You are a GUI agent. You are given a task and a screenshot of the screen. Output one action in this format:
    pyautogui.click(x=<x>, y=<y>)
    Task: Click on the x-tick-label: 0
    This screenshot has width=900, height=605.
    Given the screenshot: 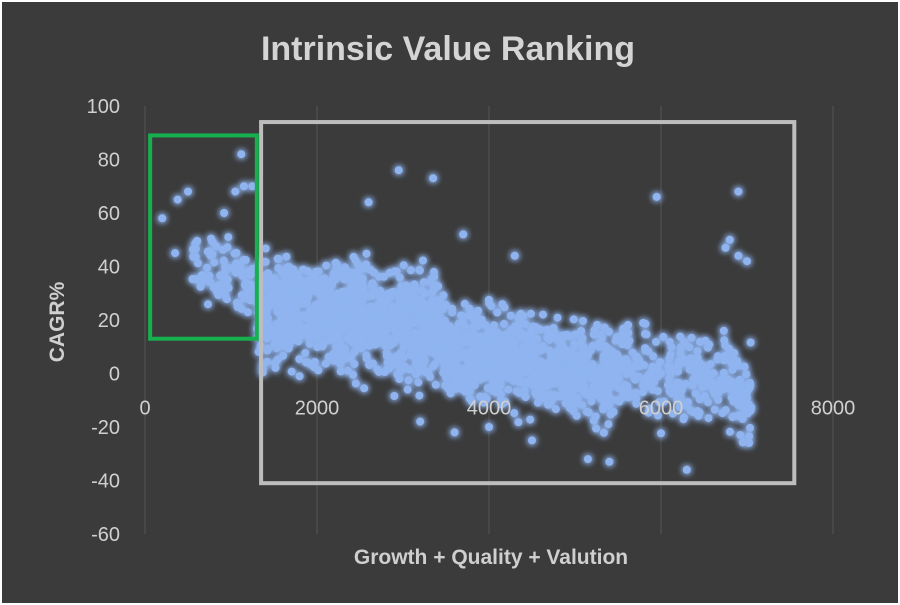 What is the action you would take?
    pyautogui.click(x=144, y=409)
    